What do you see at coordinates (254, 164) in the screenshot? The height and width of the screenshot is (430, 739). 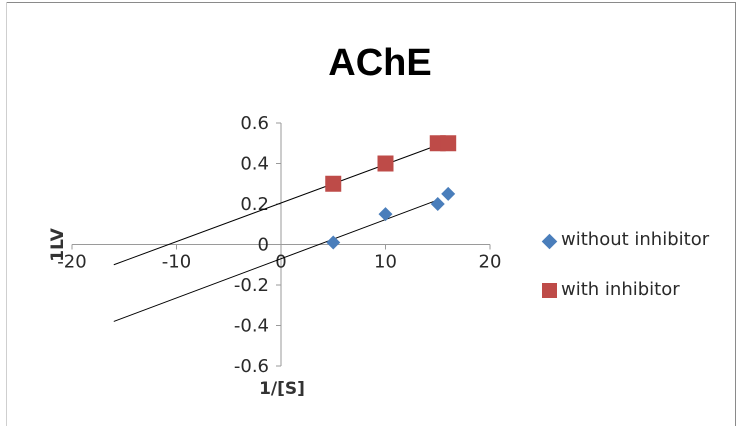 I see `y-tick-label: 0.4` at bounding box center [254, 164].